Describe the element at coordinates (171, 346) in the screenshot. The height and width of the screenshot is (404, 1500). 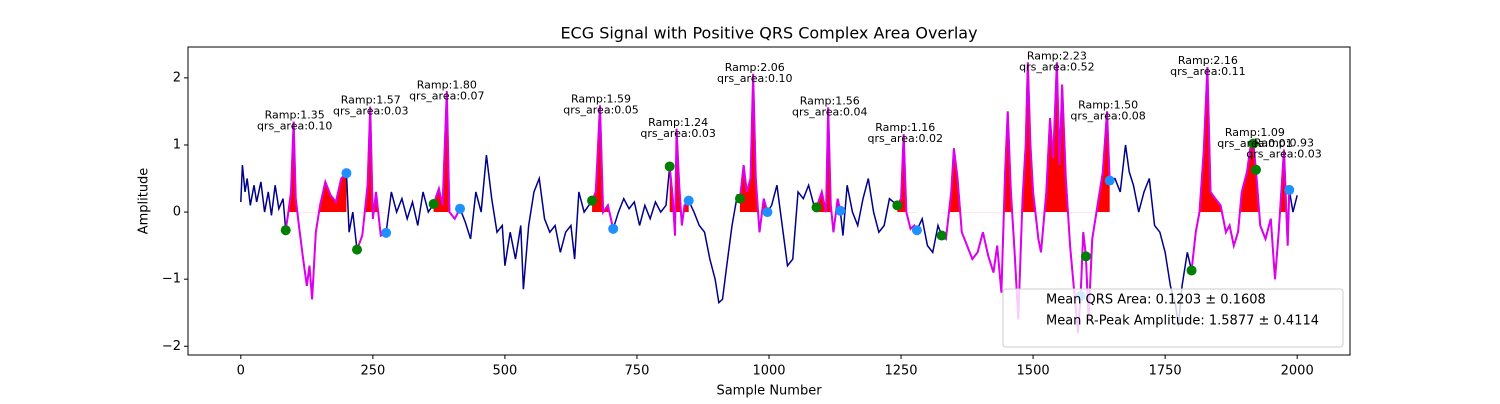
I see `y-tick-label: −2` at that location.